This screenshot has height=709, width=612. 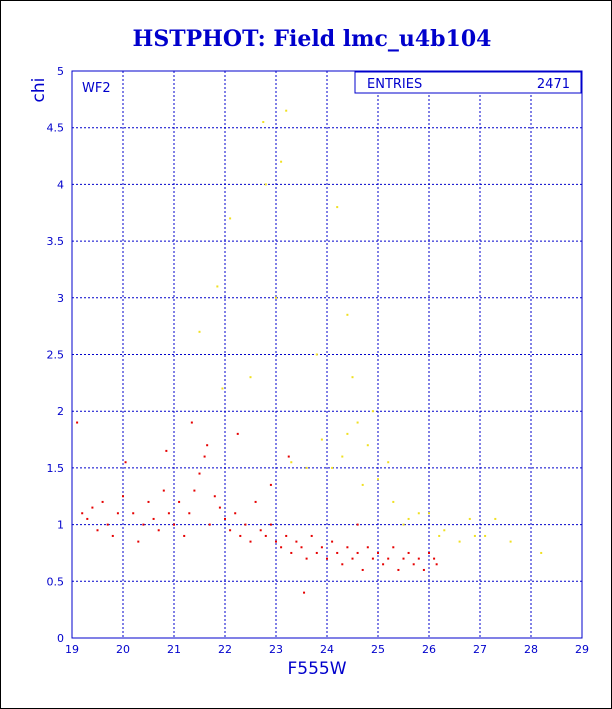 What do you see at coordinates (327, 649) in the screenshot?
I see `x-tick-labels: 19 20 21 22 23 24 25 26 27 28 29` at bounding box center [327, 649].